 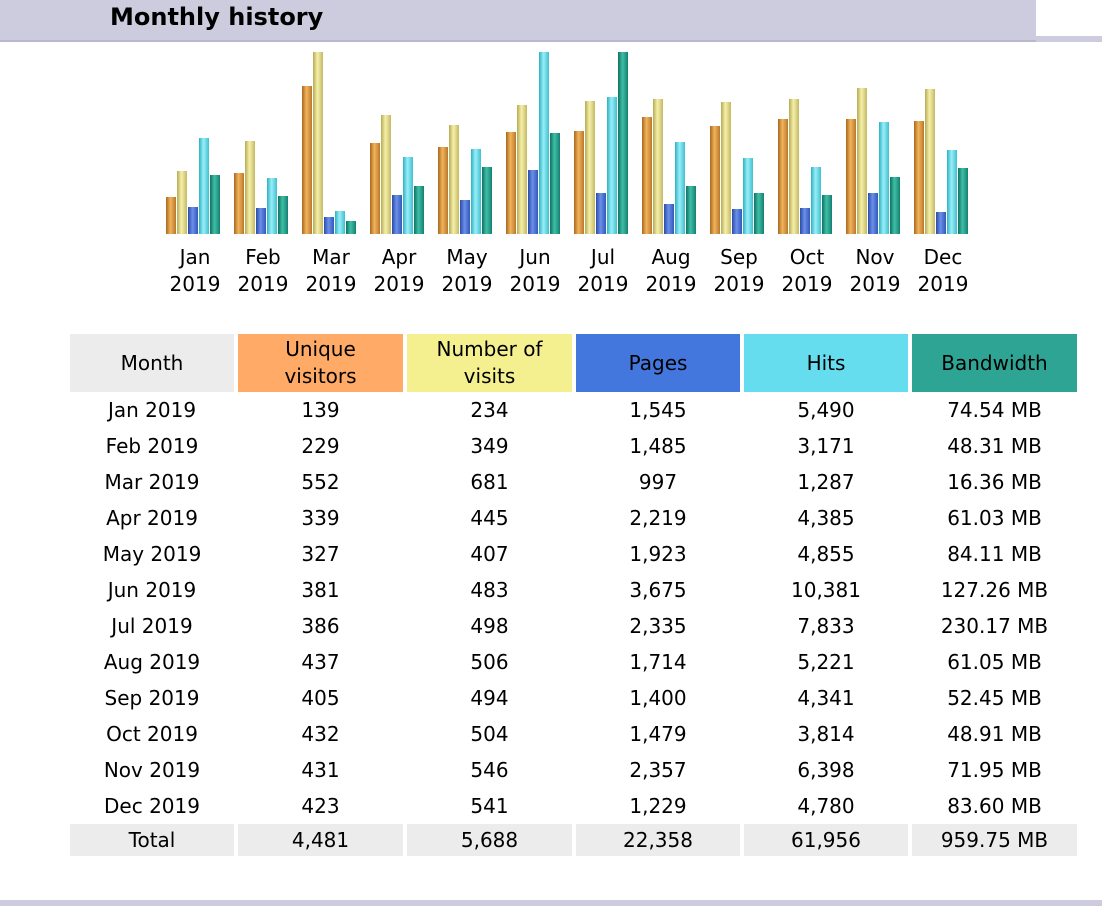 I want to click on bar-pages-aug, so click(x=669, y=219).